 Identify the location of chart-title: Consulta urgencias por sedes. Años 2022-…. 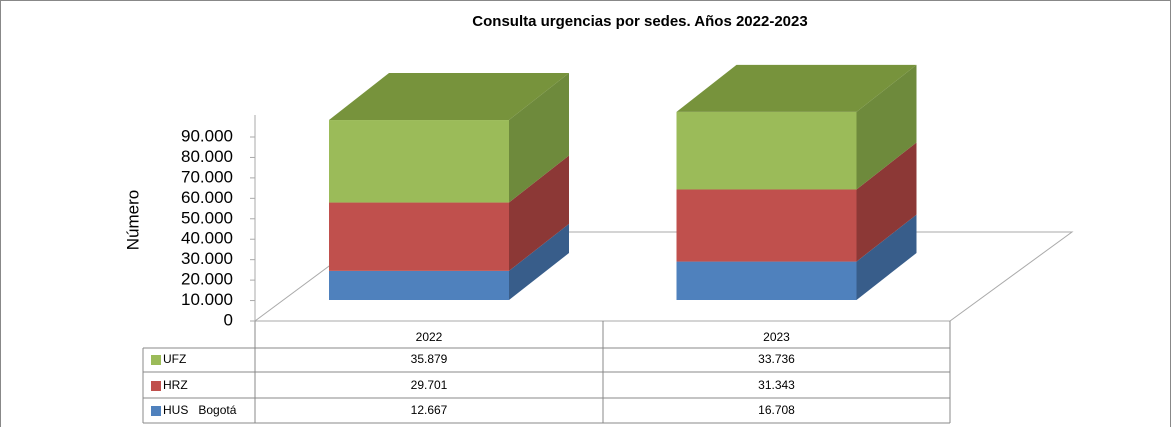
(639, 21).